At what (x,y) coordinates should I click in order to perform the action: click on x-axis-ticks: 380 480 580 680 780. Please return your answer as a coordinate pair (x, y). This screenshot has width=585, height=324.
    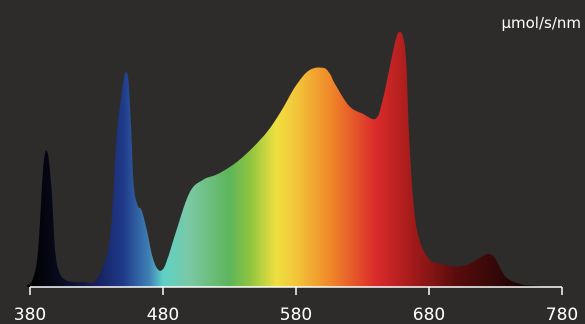
    Looking at the image, I should click on (296, 305).